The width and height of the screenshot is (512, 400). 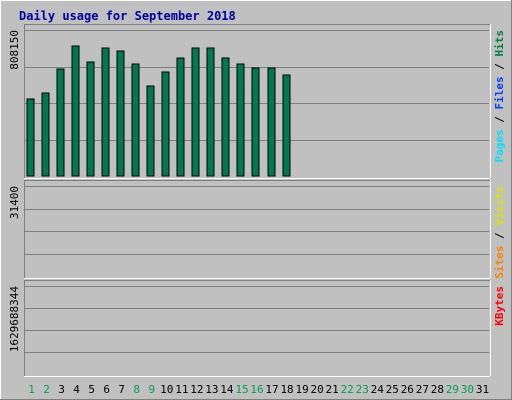 I want to click on x-tick-label-day-10: 10, so click(x=166, y=389).